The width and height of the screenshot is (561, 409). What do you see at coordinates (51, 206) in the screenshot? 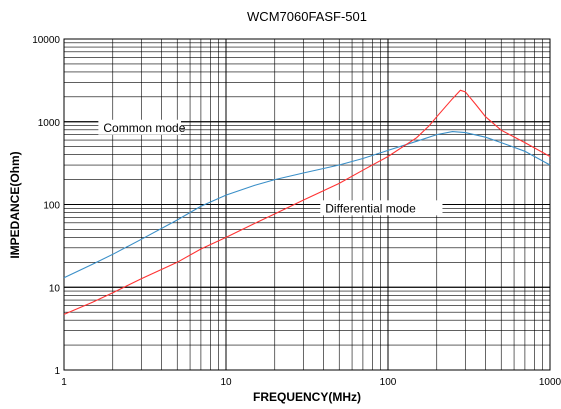
I see `y-tick-label: 100` at bounding box center [51, 206].